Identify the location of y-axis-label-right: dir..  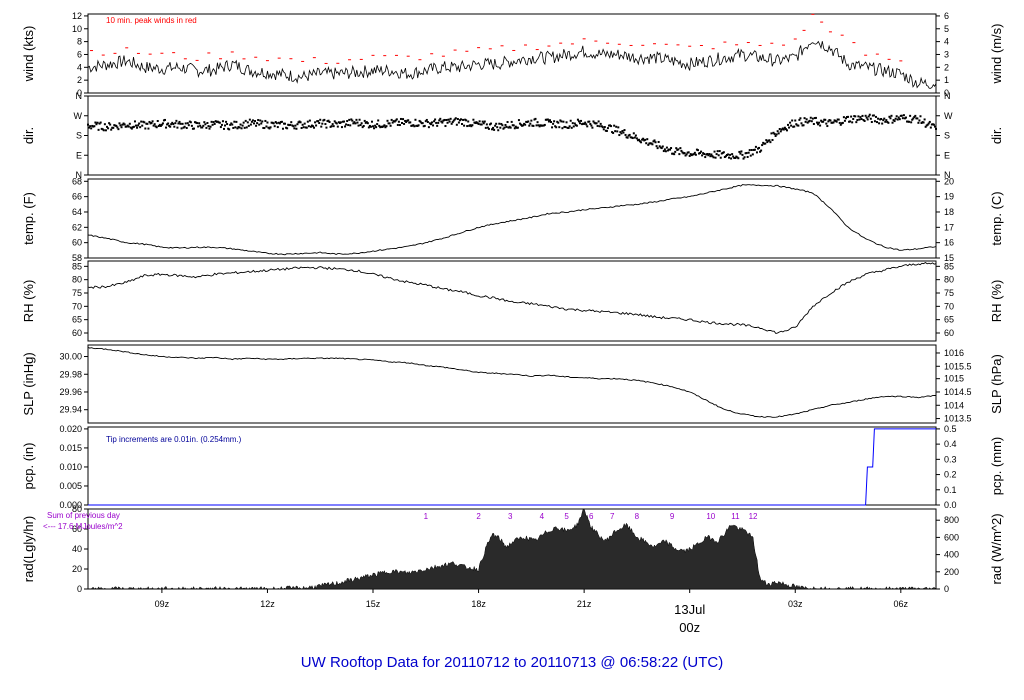
(996, 135).